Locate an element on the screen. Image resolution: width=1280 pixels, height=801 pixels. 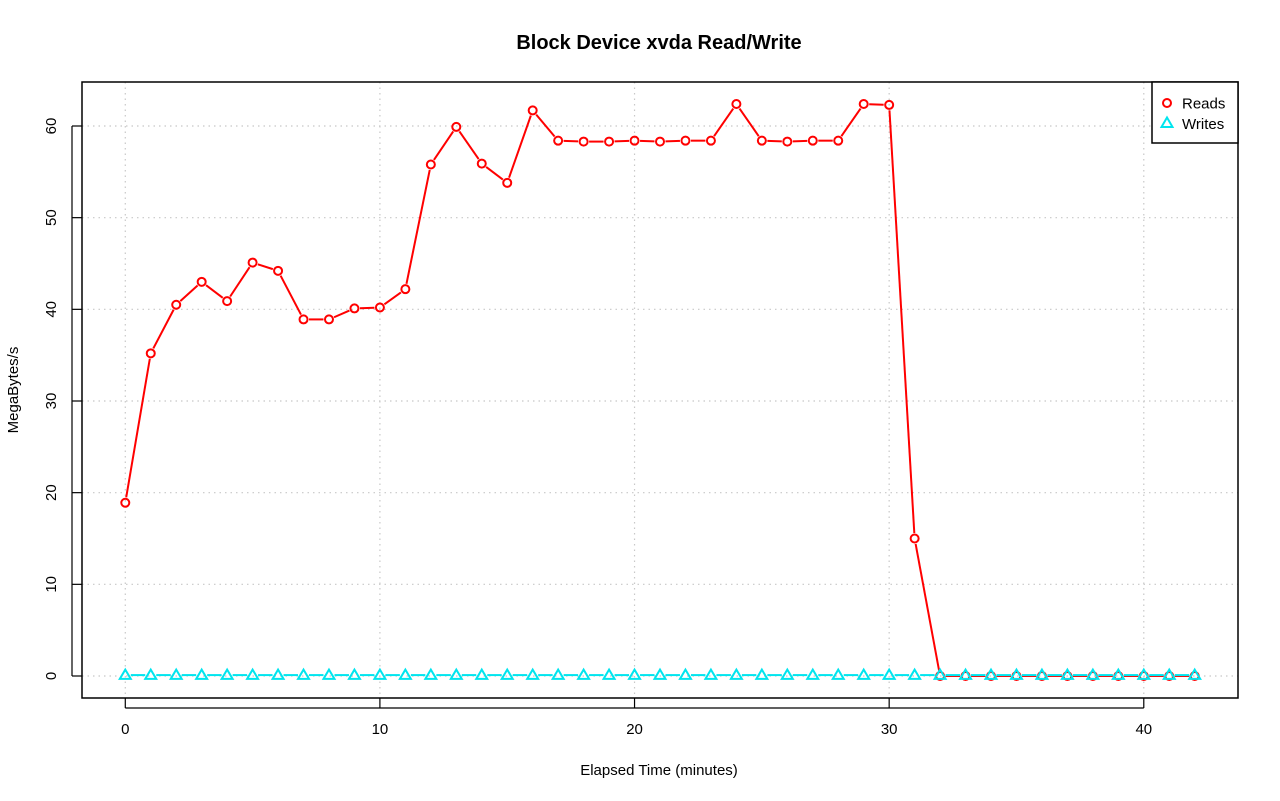
series-writes is located at coordinates (660, 673).